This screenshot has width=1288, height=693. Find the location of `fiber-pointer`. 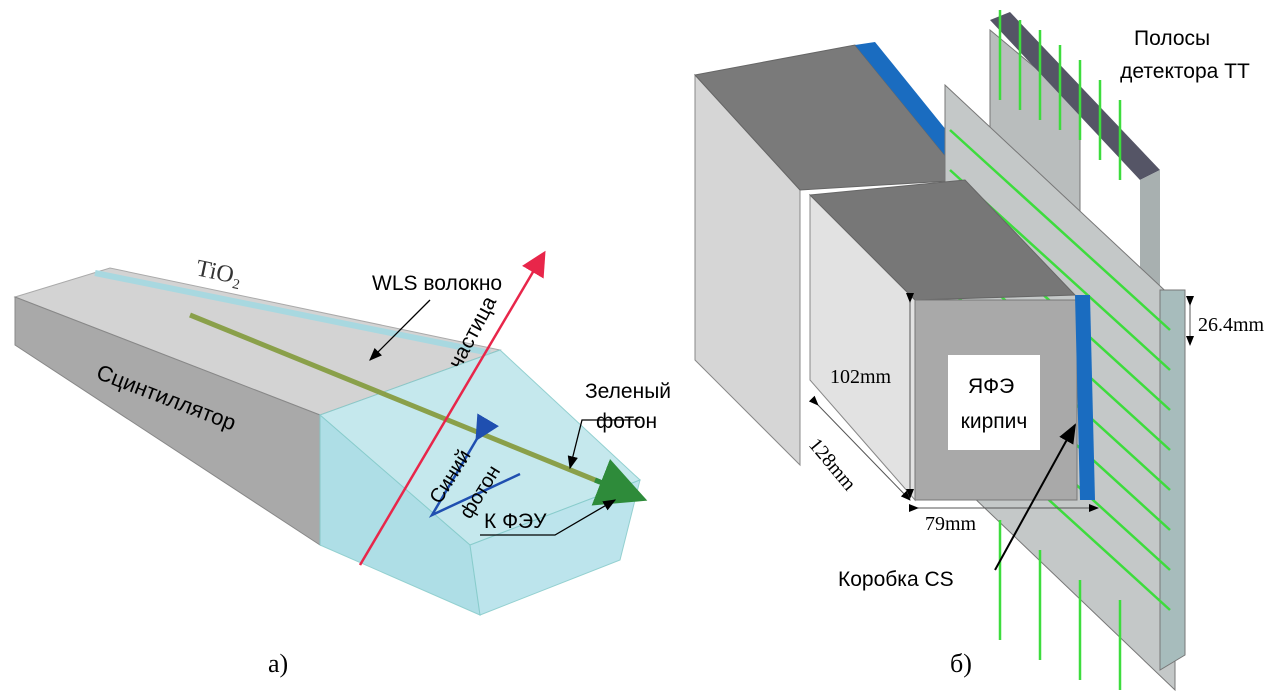

fiber-pointer is located at coordinates (400, 330).